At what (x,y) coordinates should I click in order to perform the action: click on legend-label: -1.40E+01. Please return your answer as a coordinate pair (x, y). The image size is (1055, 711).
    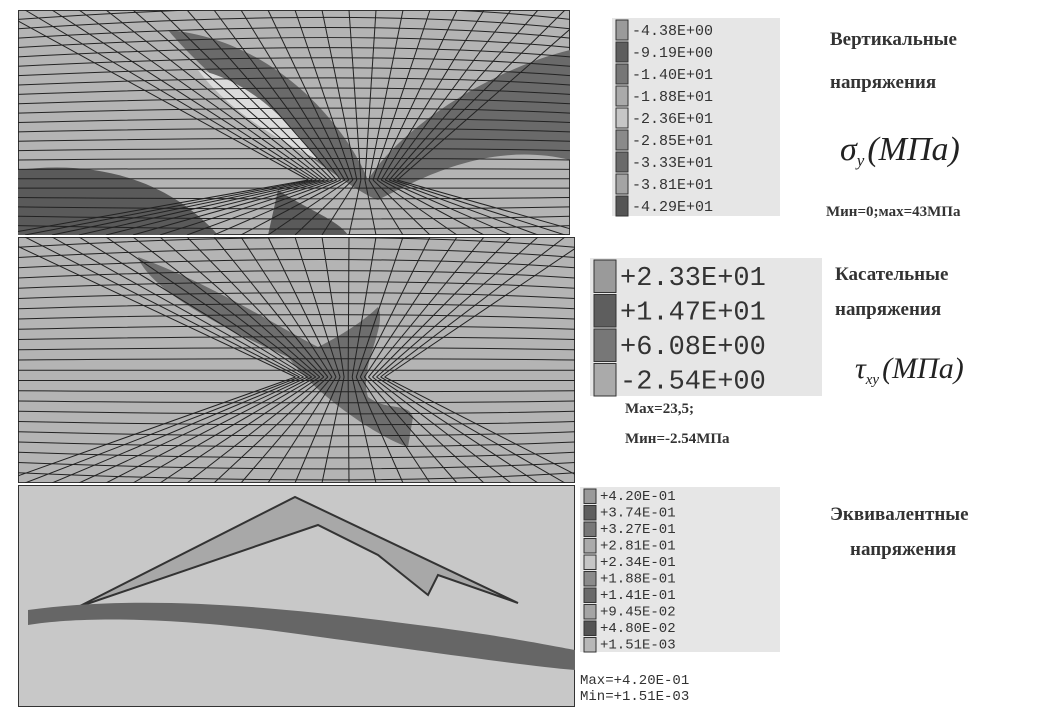
    Looking at the image, I should click on (672, 75).